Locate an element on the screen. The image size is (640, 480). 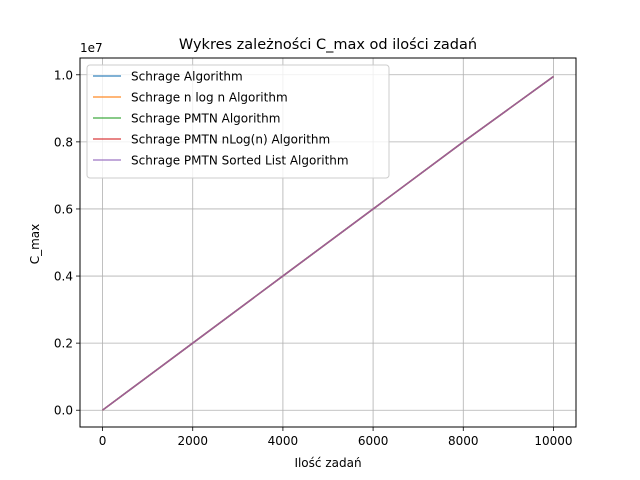
y-offset-label: 1e7 is located at coordinates (91, 48).